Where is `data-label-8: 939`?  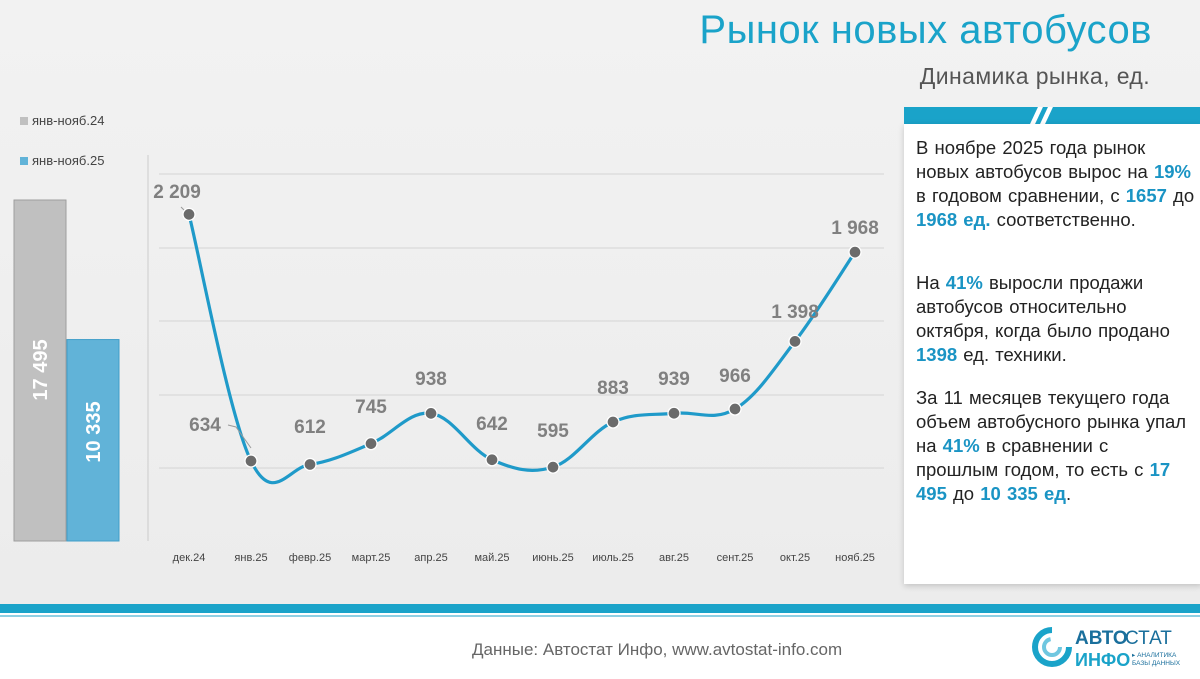
data-label-8: 939 is located at coordinates (674, 379).